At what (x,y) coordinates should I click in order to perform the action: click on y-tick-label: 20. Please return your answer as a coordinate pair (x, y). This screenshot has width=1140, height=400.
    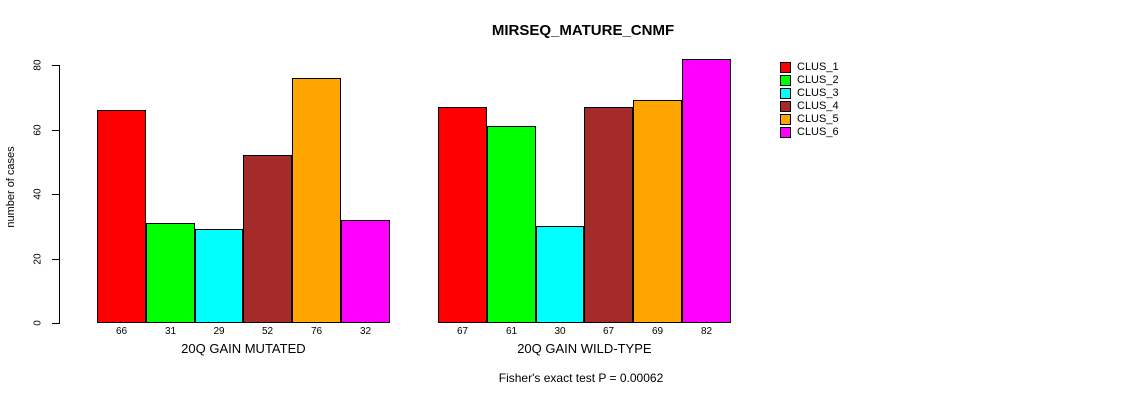
    Looking at the image, I should click on (38, 259).